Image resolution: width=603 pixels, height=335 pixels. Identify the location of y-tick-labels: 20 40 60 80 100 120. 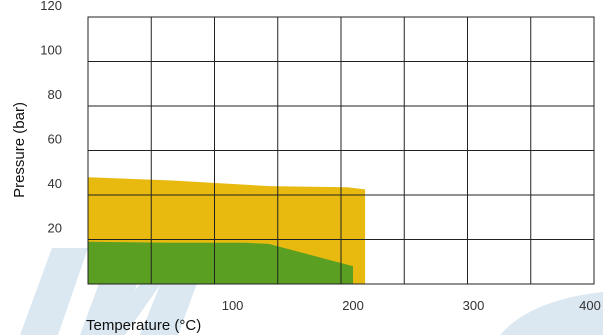
(51, 118).